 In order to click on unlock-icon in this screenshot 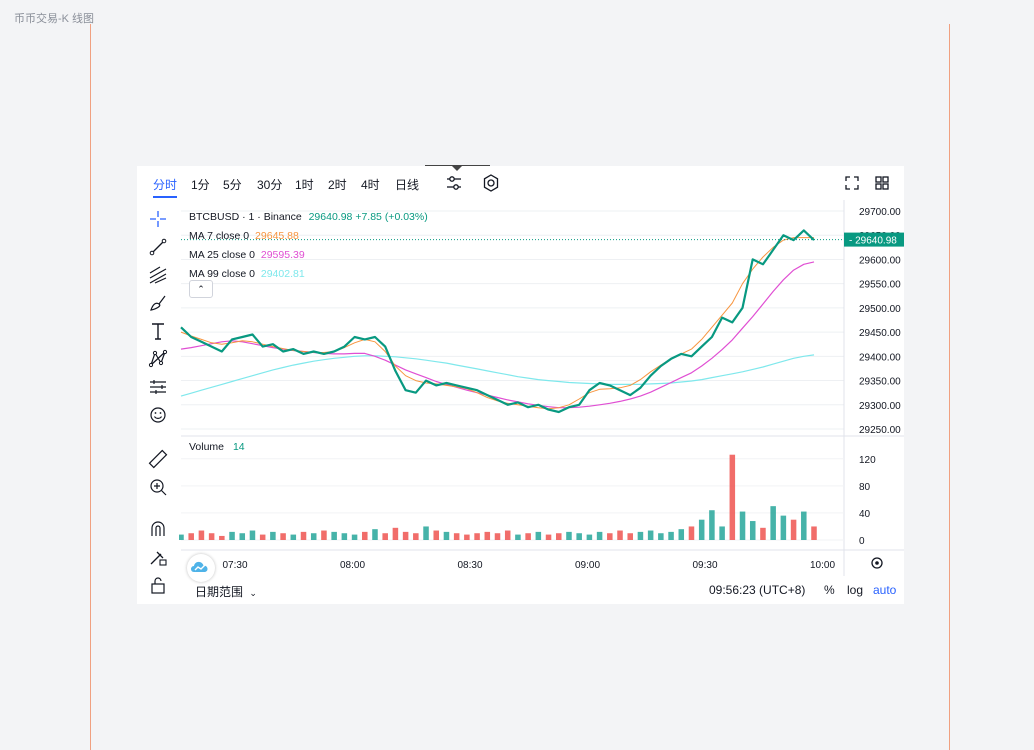, I will do `click(158, 585)`.